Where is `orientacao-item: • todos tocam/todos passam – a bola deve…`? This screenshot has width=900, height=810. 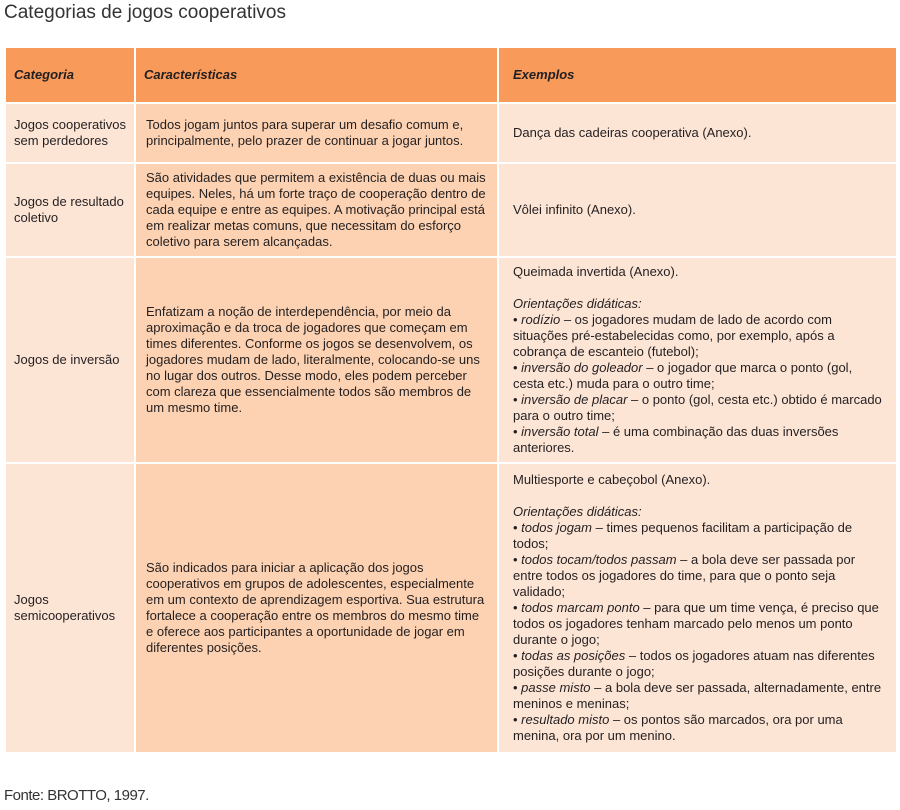
orientacao-item: • todos tocam/todos passam – a bola deve… is located at coordinates (684, 575).